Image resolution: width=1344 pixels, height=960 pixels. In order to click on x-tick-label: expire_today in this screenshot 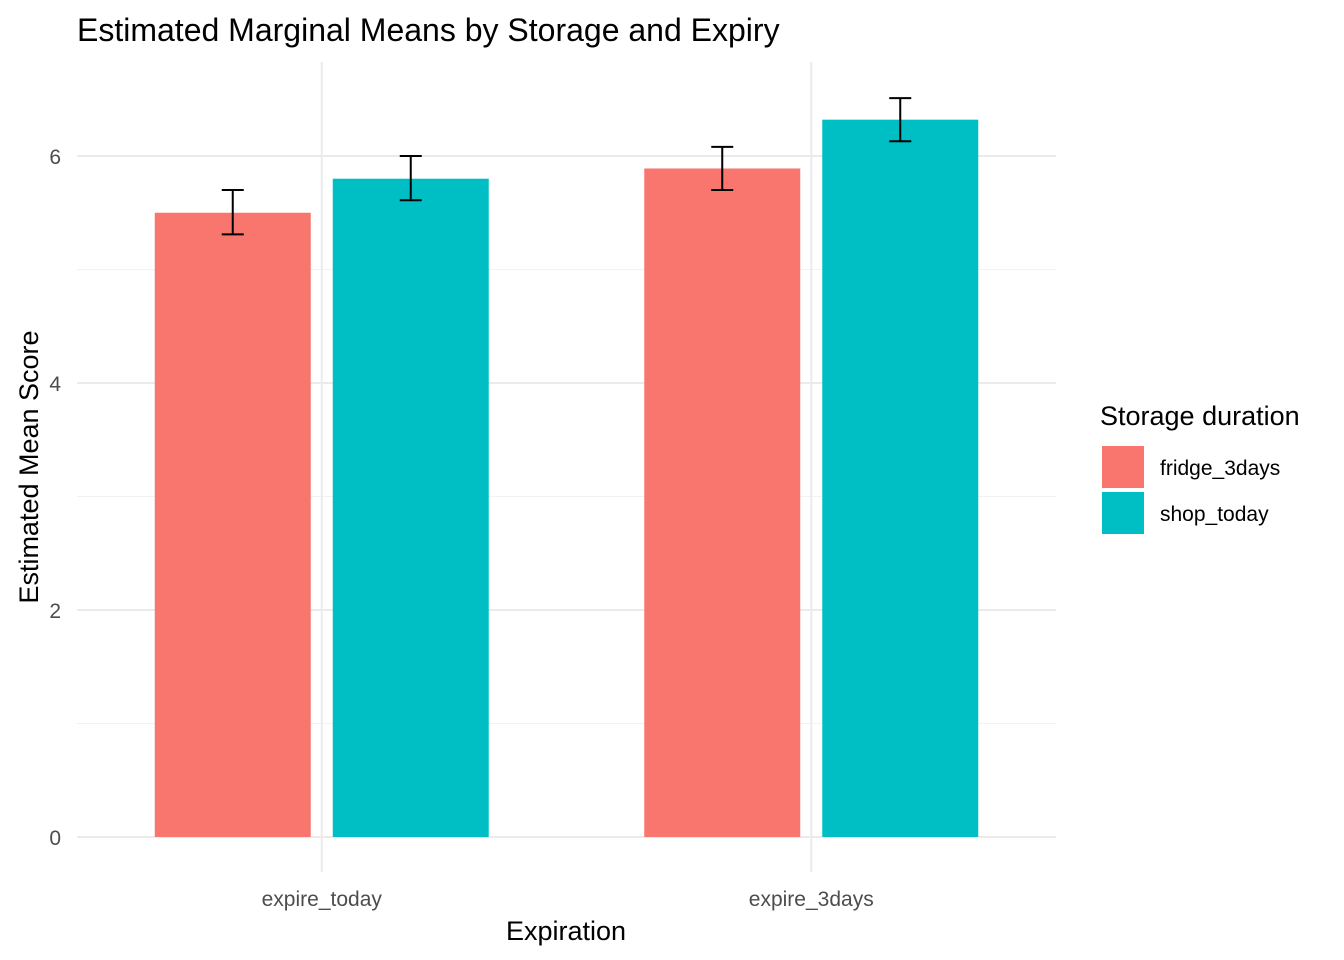, I will do `click(322, 899)`.